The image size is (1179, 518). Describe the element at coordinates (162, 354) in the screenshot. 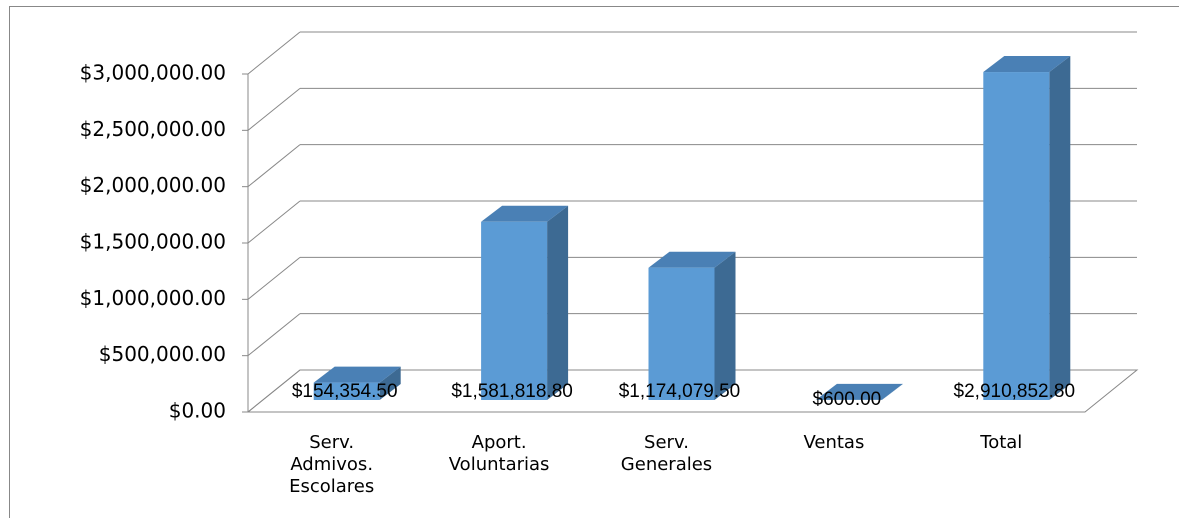

I see `y-tick-label: $500,000.00` at that location.